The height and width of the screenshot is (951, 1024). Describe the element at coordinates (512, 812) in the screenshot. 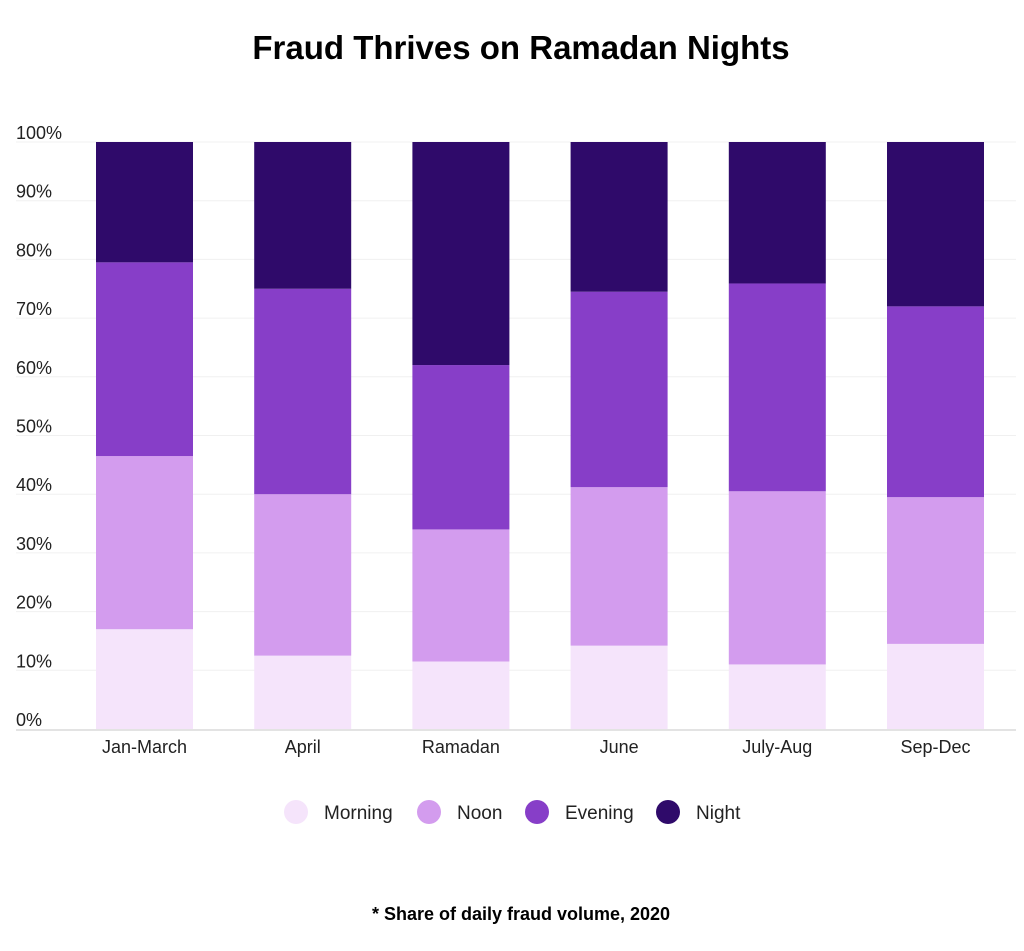

I see `legend: Morning Noon Evening Night` at that location.